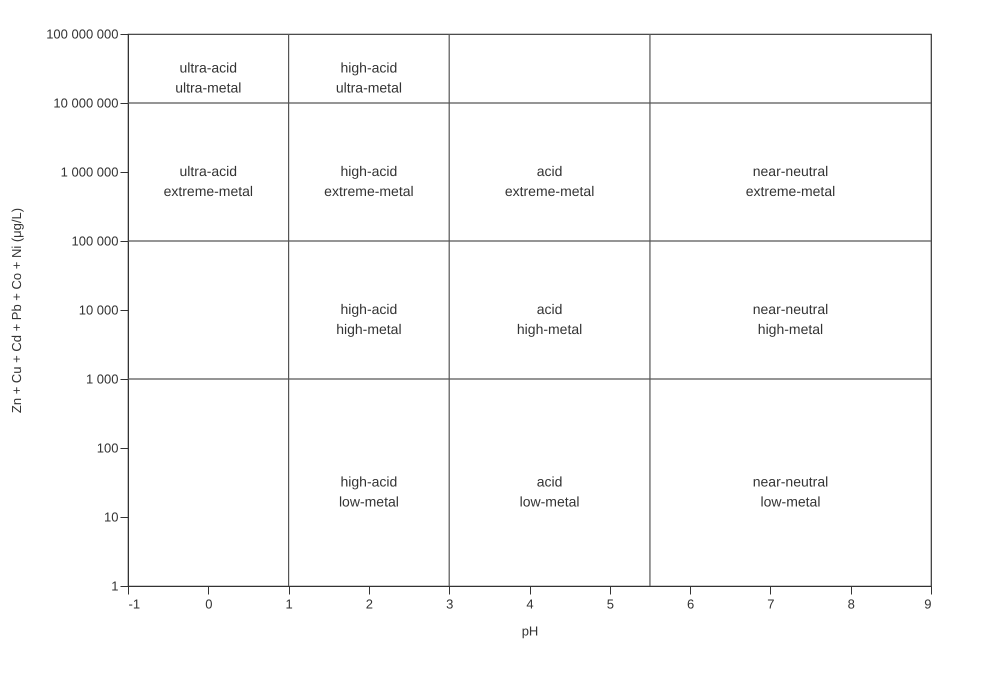 This screenshot has width=998, height=680. What do you see at coordinates (98, 310) in the screenshot?
I see `y-tick-label: 10 000` at bounding box center [98, 310].